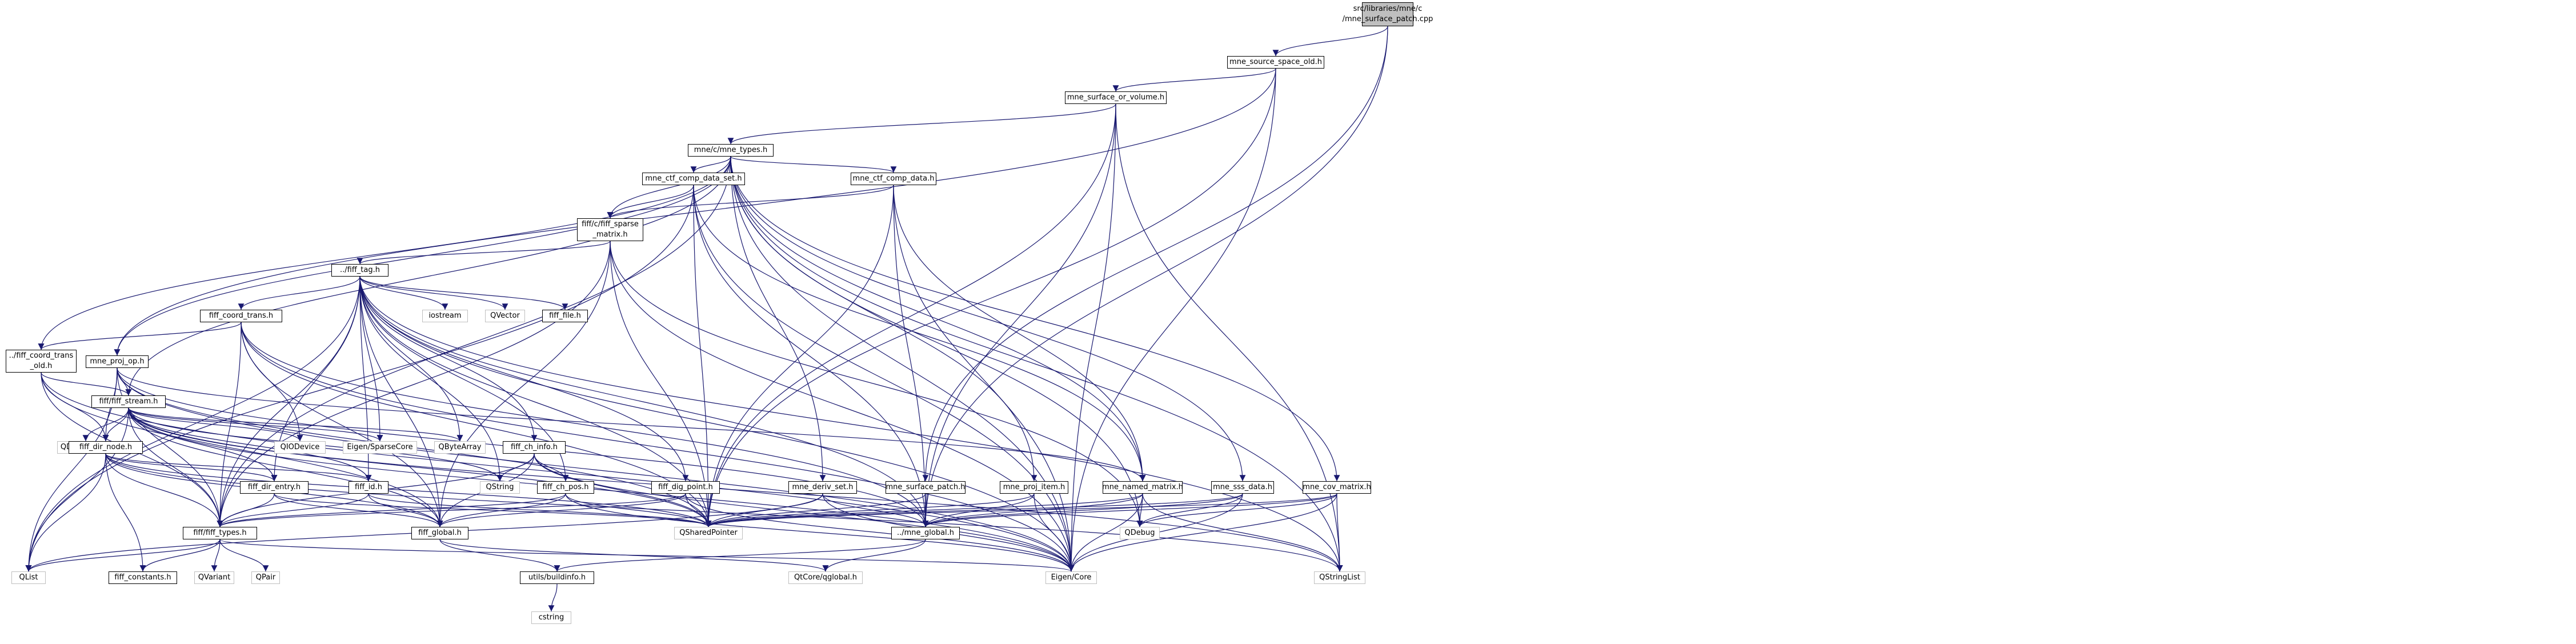 The height and width of the screenshot is (644, 2576). Describe the element at coordinates (463, 293) in the screenshot. I see `edge-fiff-tag-to-fiff-file` at that location.